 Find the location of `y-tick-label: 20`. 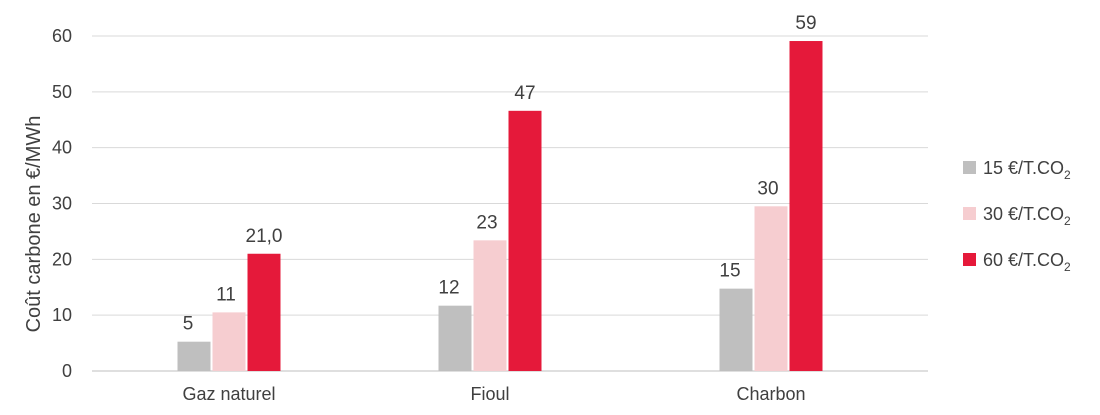

y-tick-label: 20 is located at coordinates (62, 259).